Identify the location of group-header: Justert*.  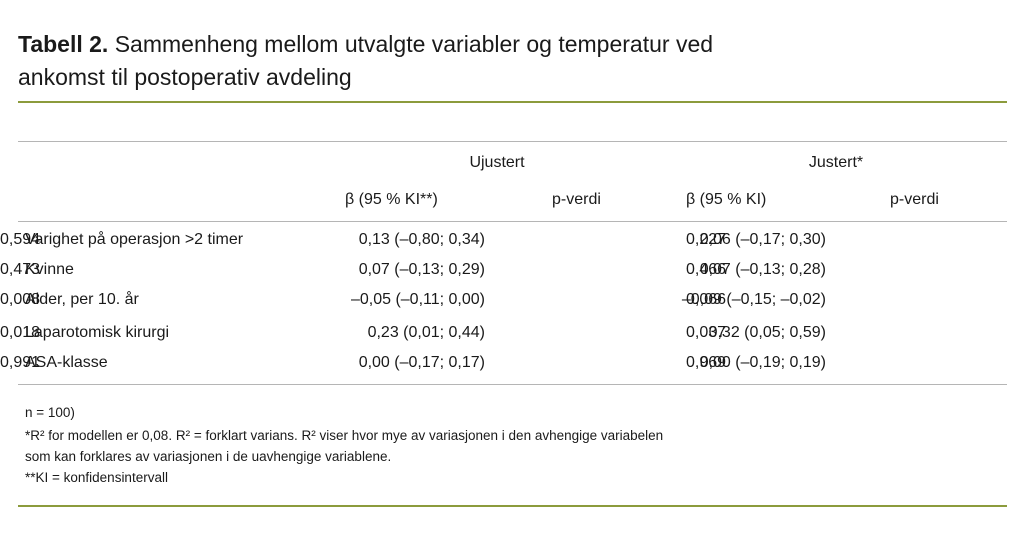
(836, 162).